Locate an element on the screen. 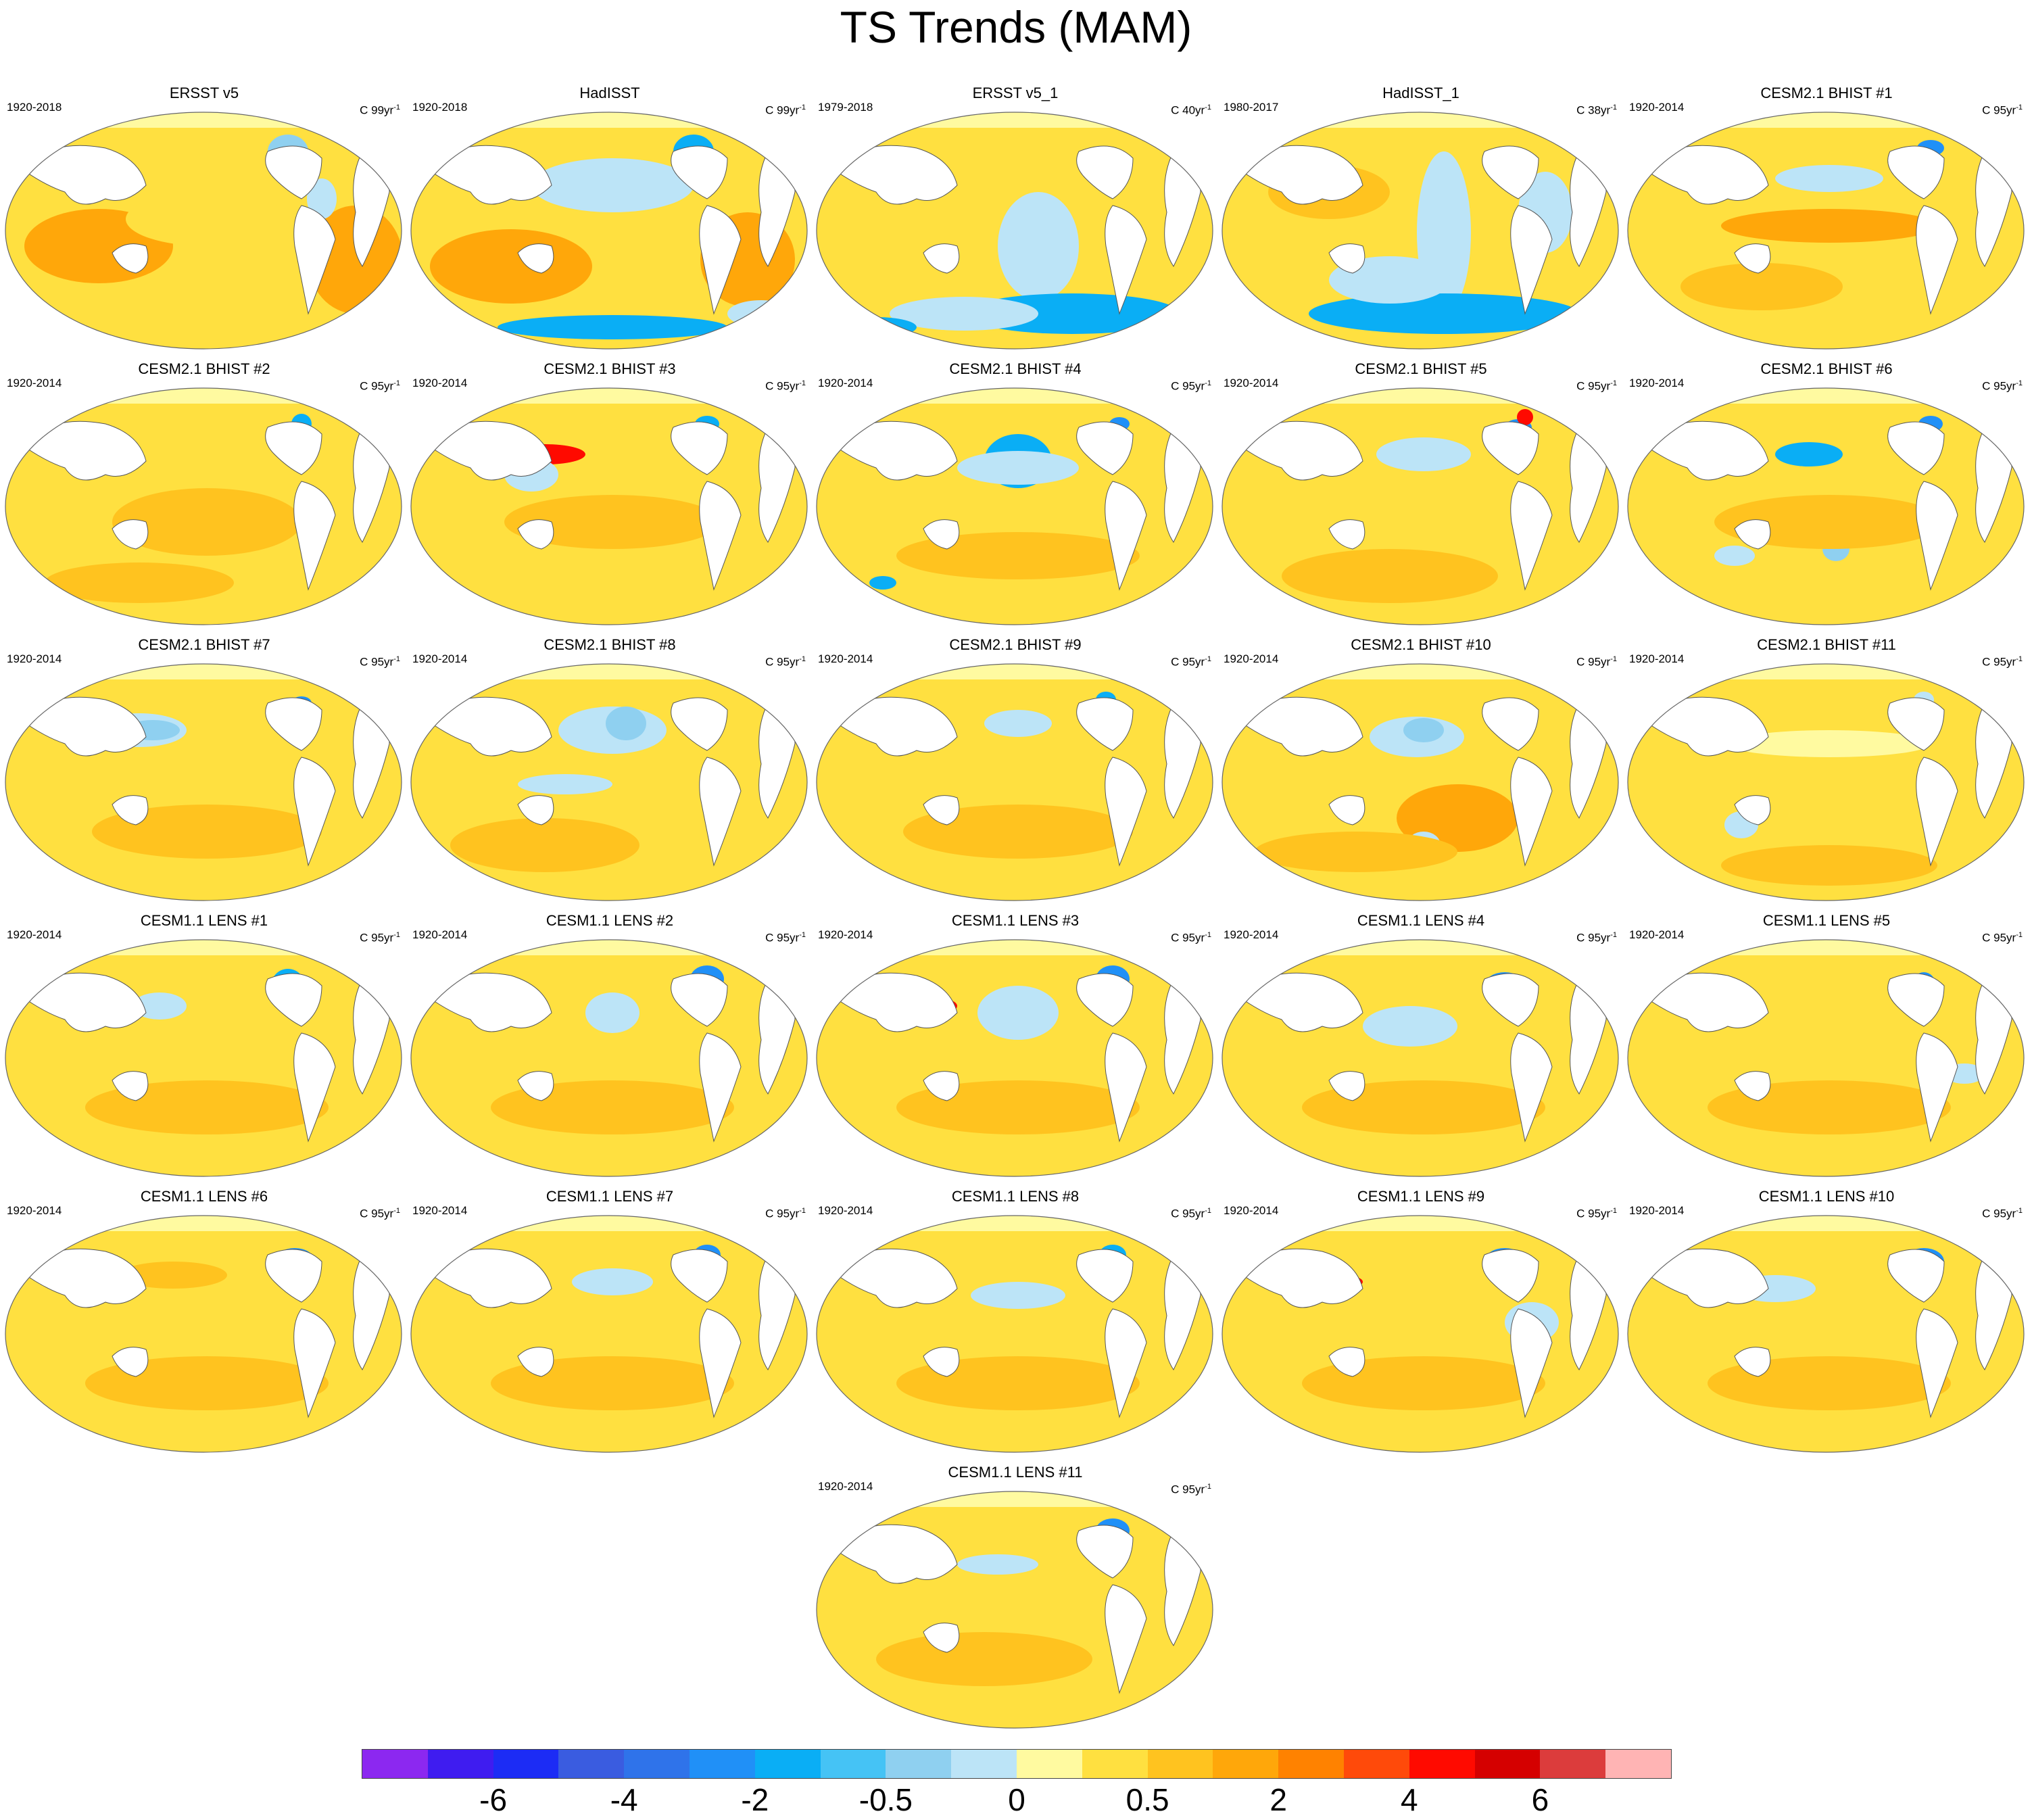  panel-units-text: C 99yr is located at coordinates (782, 110).